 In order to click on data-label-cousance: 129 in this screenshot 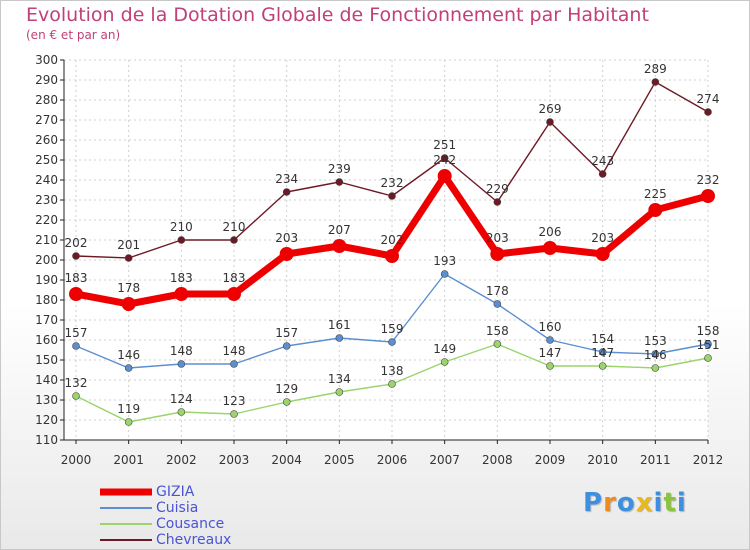, I will do `click(286, 389)`.